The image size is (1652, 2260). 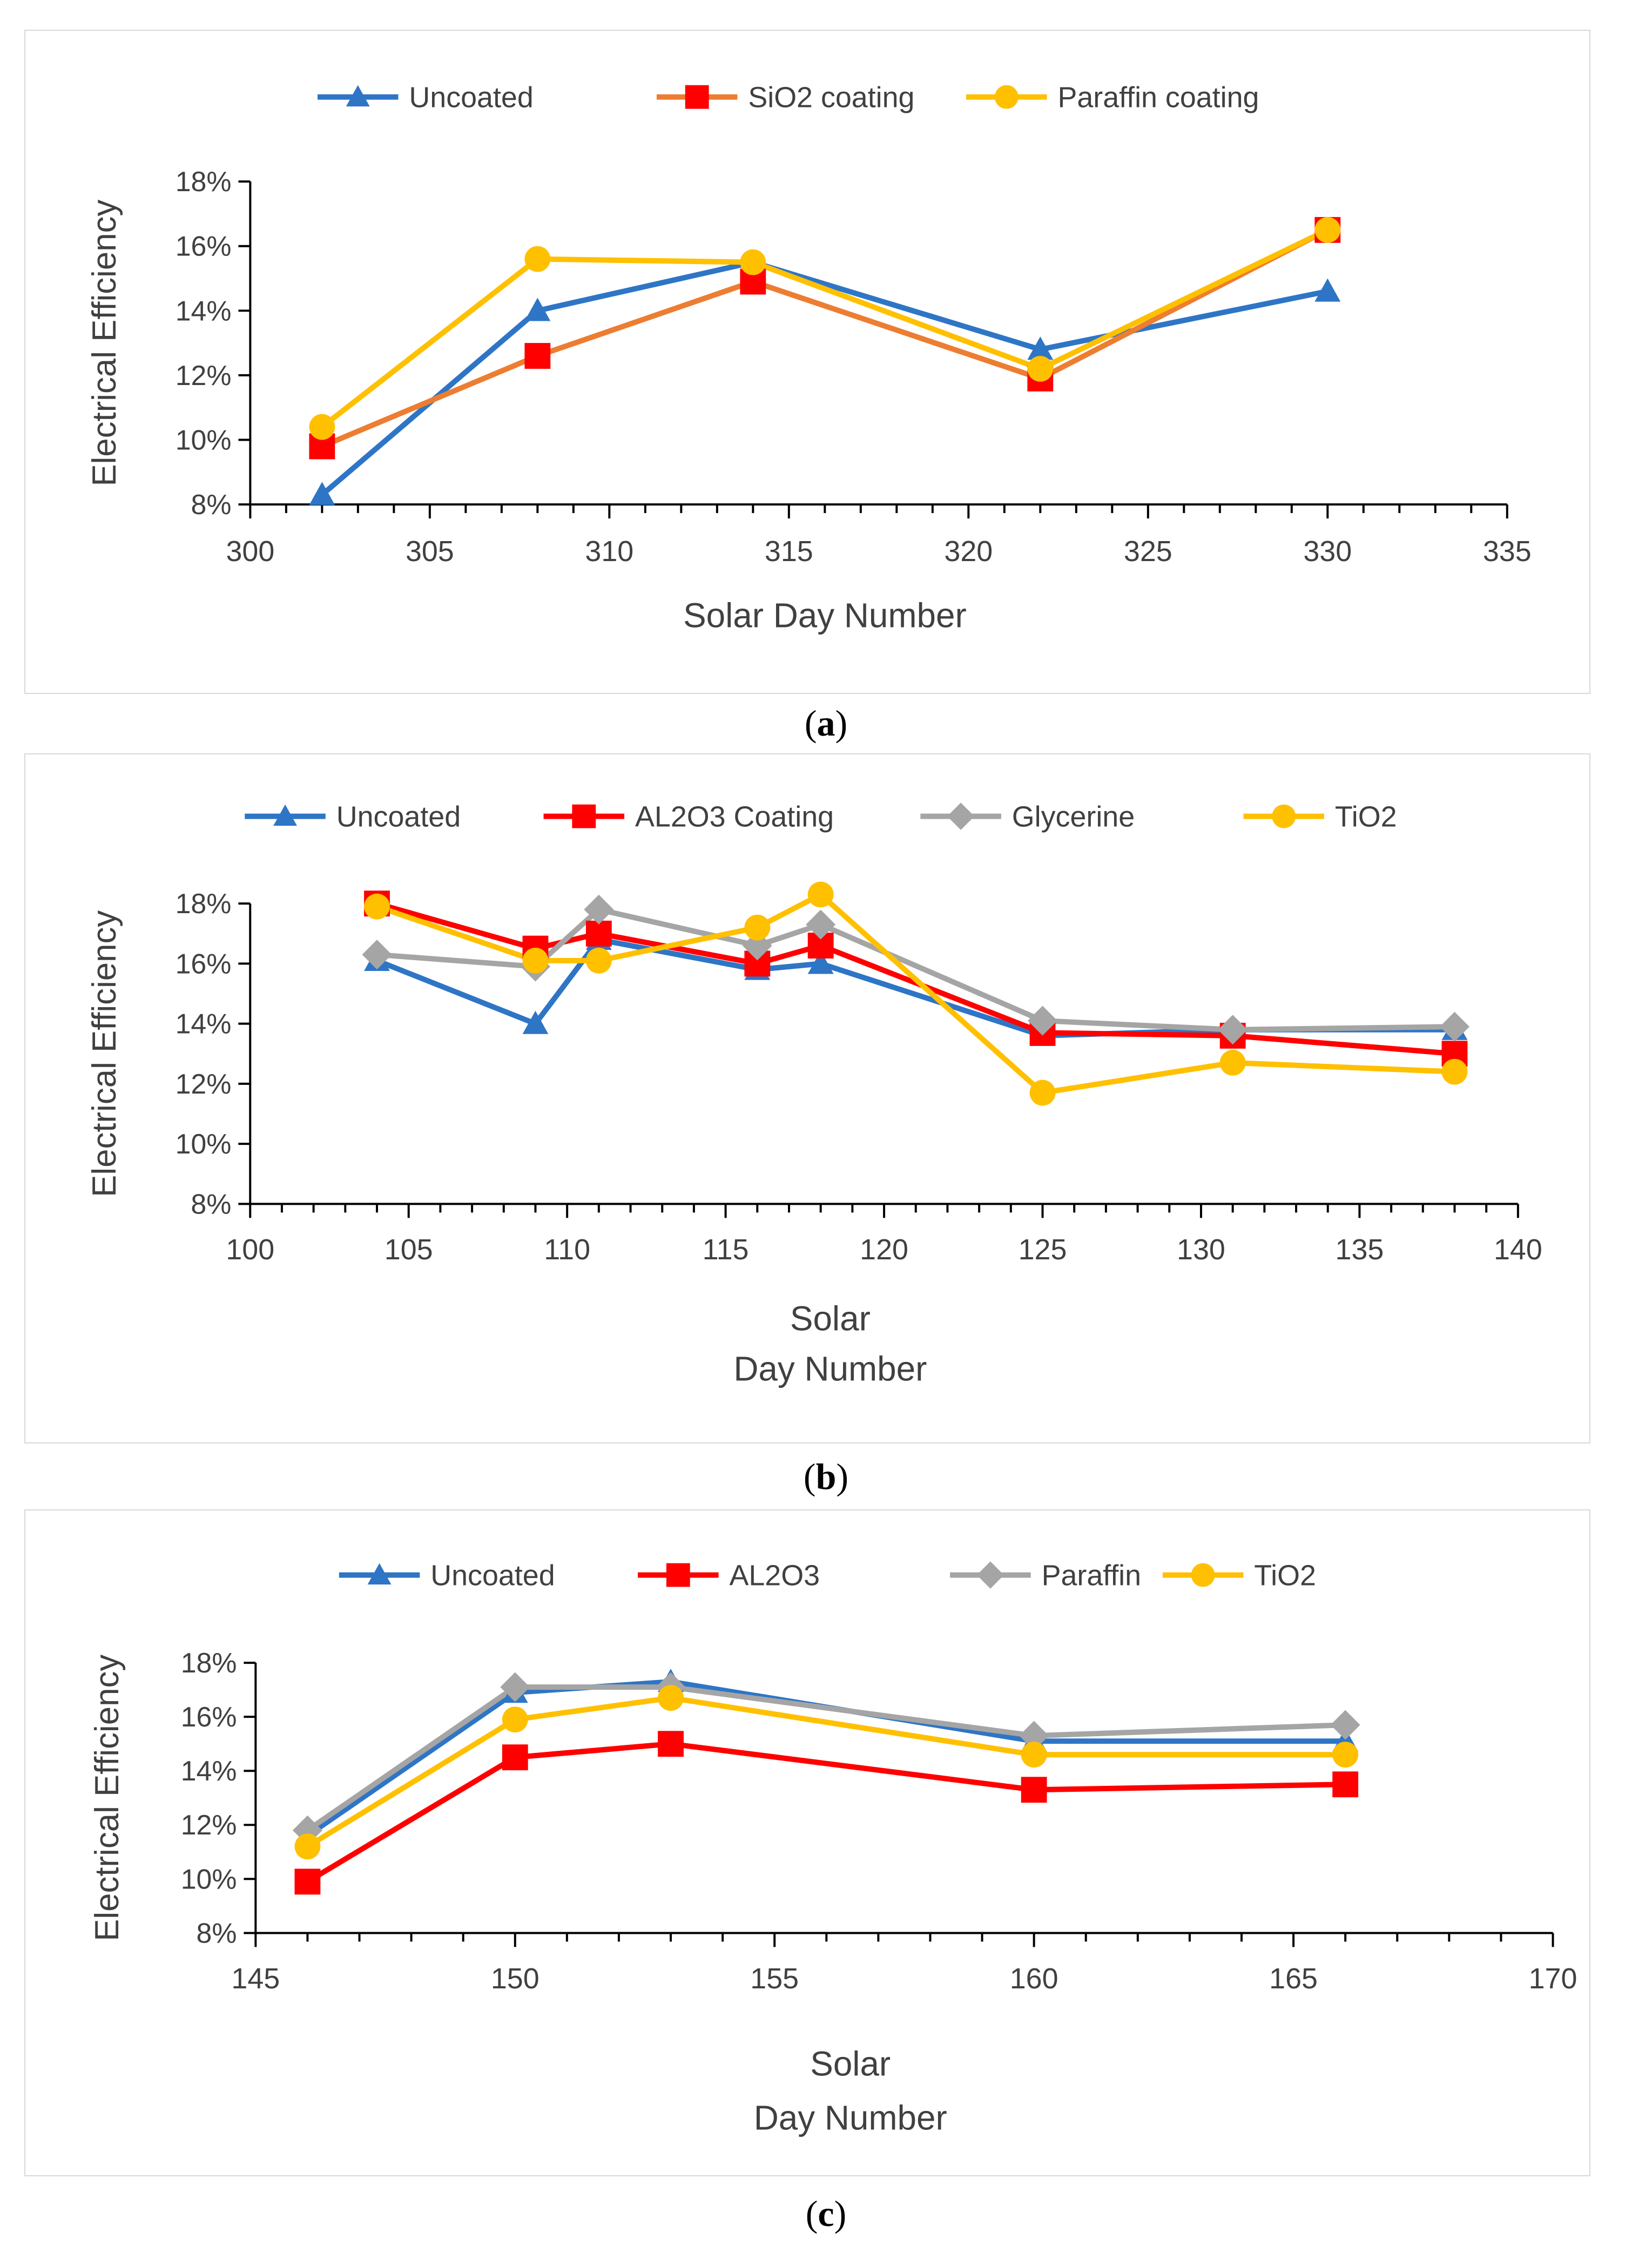 I want to click on chart-a-y-tick-label: 8%, so click(x=211, y=504).